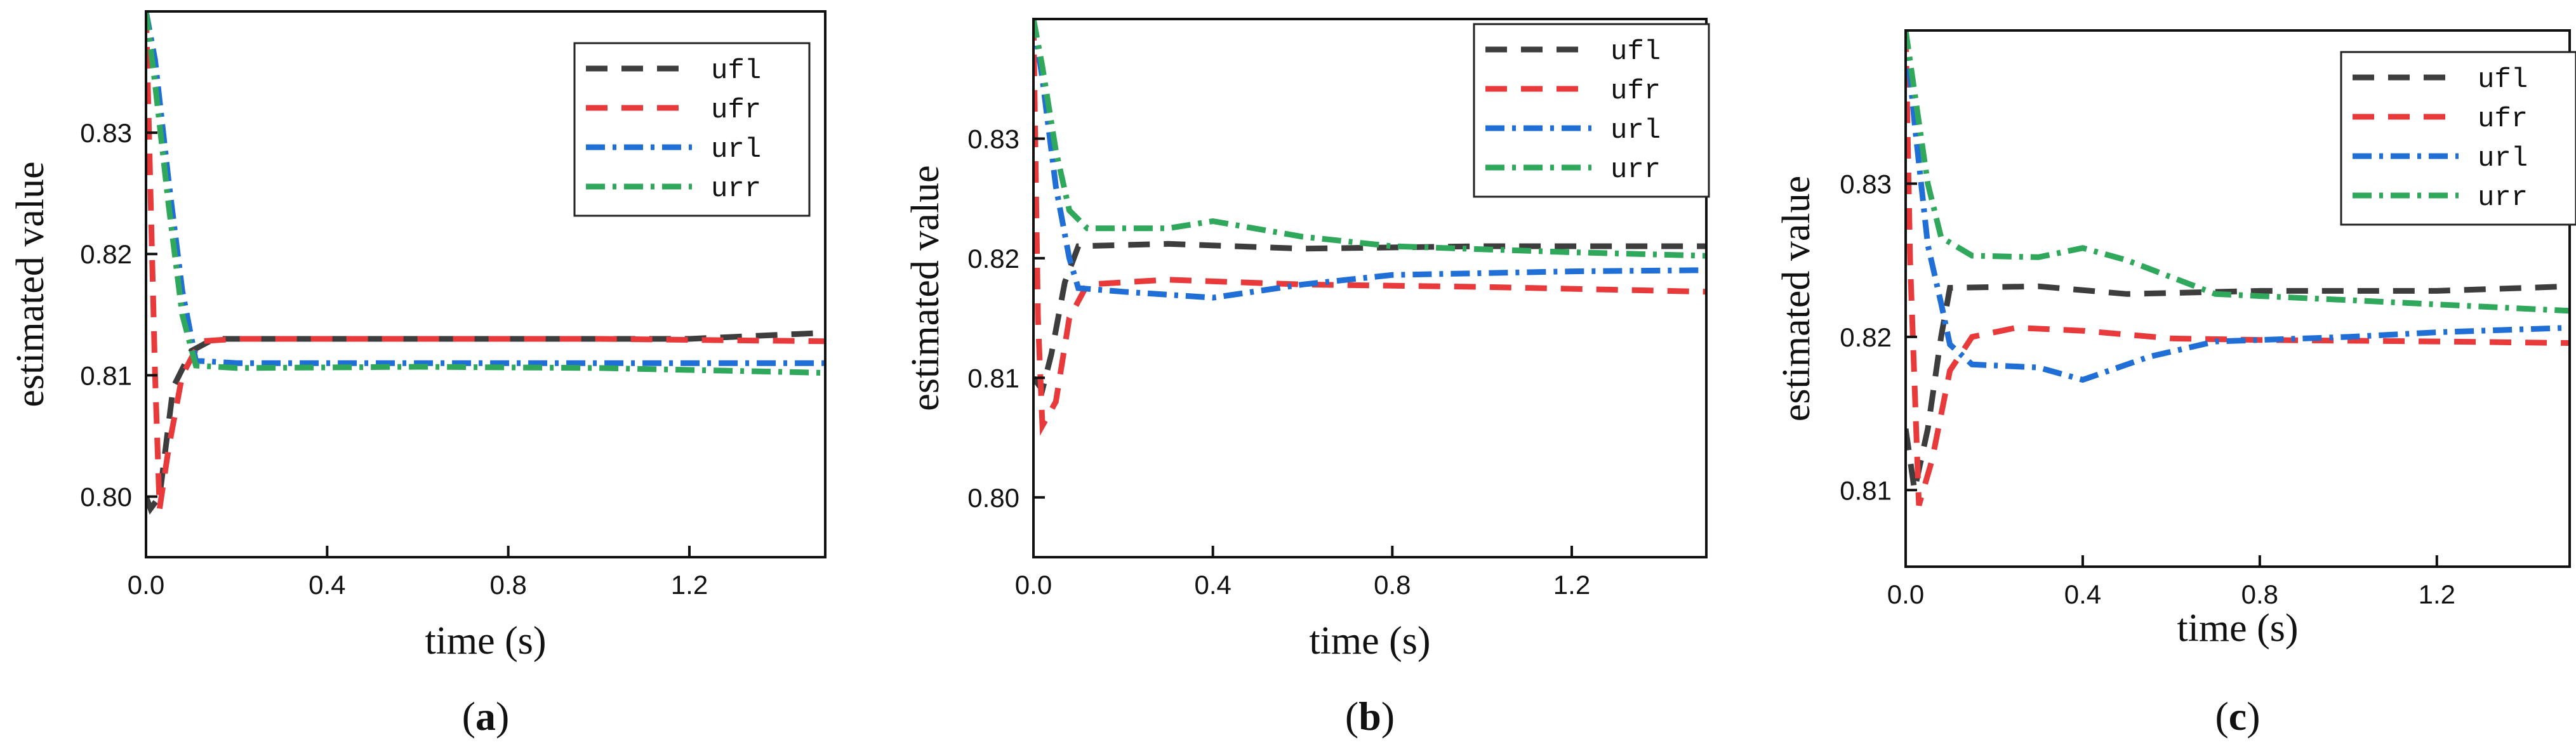 This screenshot has width=2576, height=752. What do you see at coordinates (1370, 716) in the screenshot?
I see `panel-label: (b)` at bounding box center [1370, 716].